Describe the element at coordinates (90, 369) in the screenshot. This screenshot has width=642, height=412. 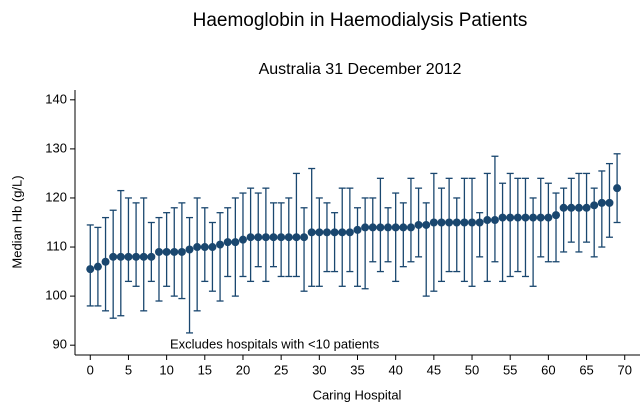
I see `x-tick-label: 0` at that location.